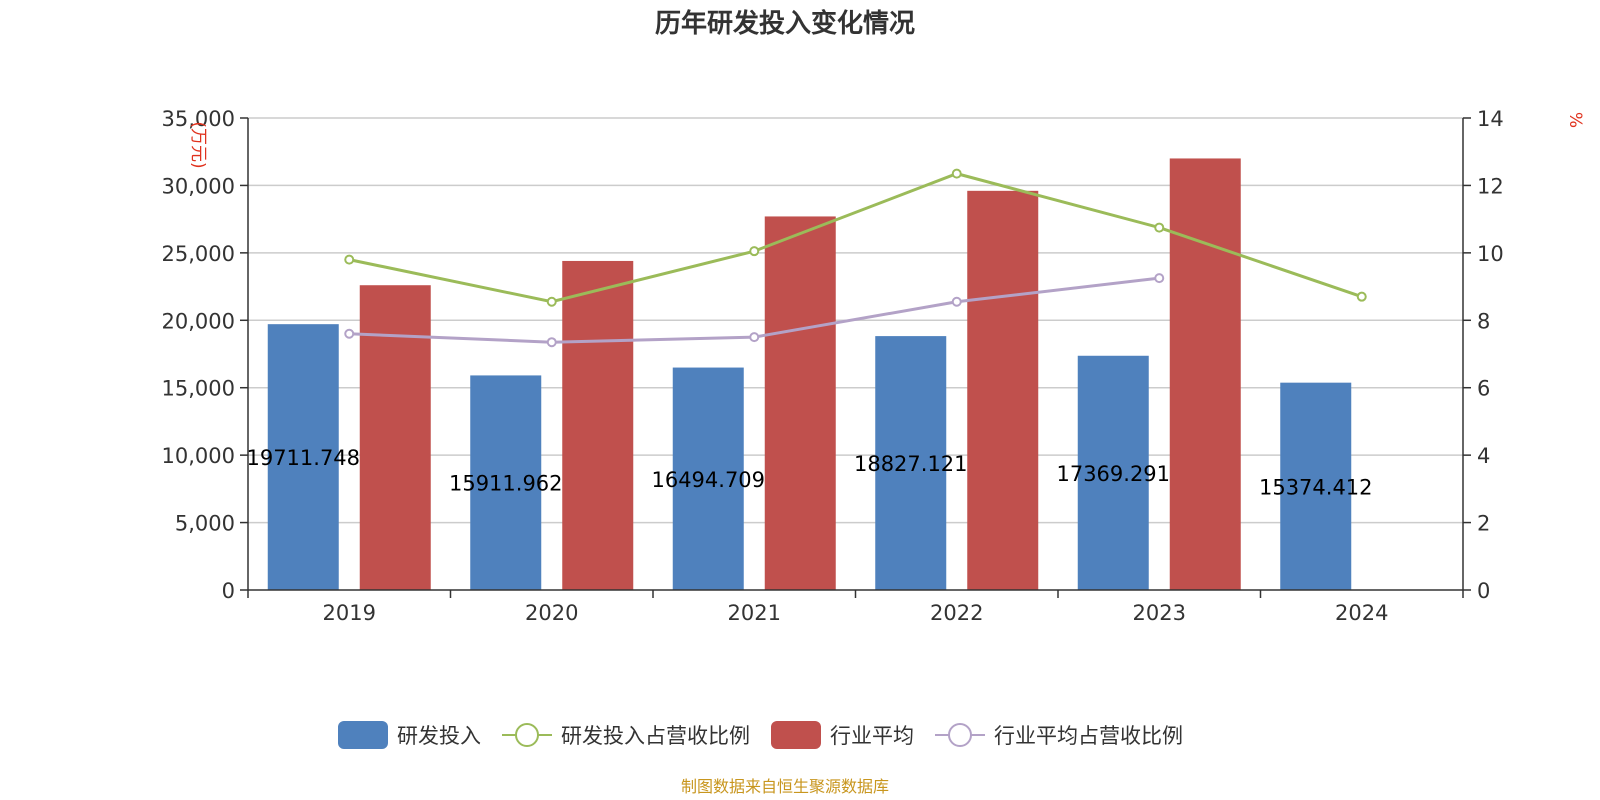 The image size is (1600, 800). I want to click on legend-label: 行业平均占营收比例, so click(1088, 736).